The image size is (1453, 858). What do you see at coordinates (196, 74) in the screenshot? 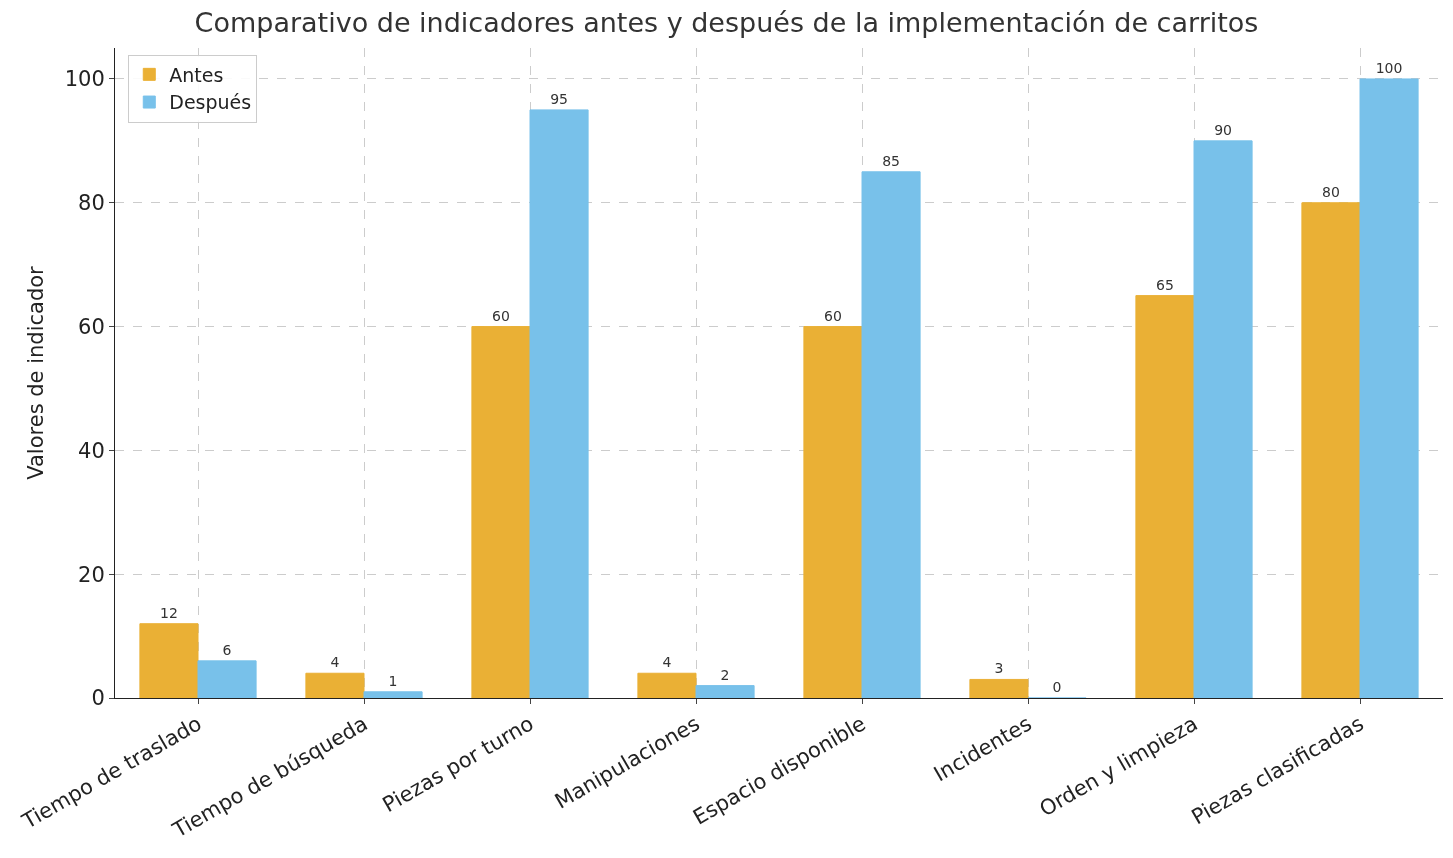
I see `legend-label: Antes` at bounding box center [196, 74].